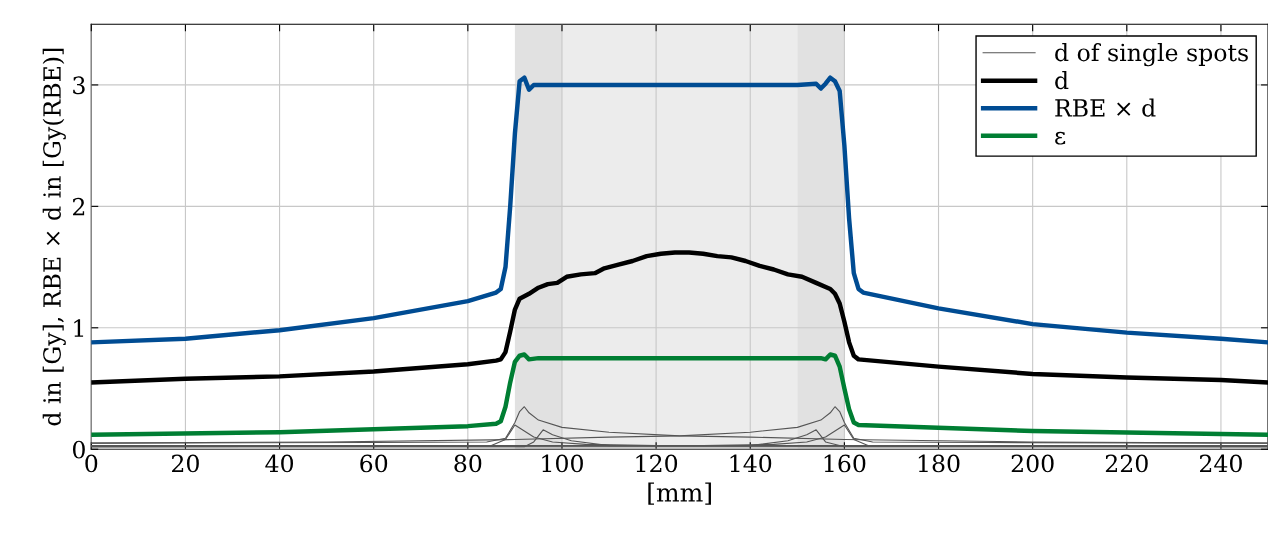 This screenshot has width=1268, height=538. I want to click on x-tick-label: 100, so click(562, 463).